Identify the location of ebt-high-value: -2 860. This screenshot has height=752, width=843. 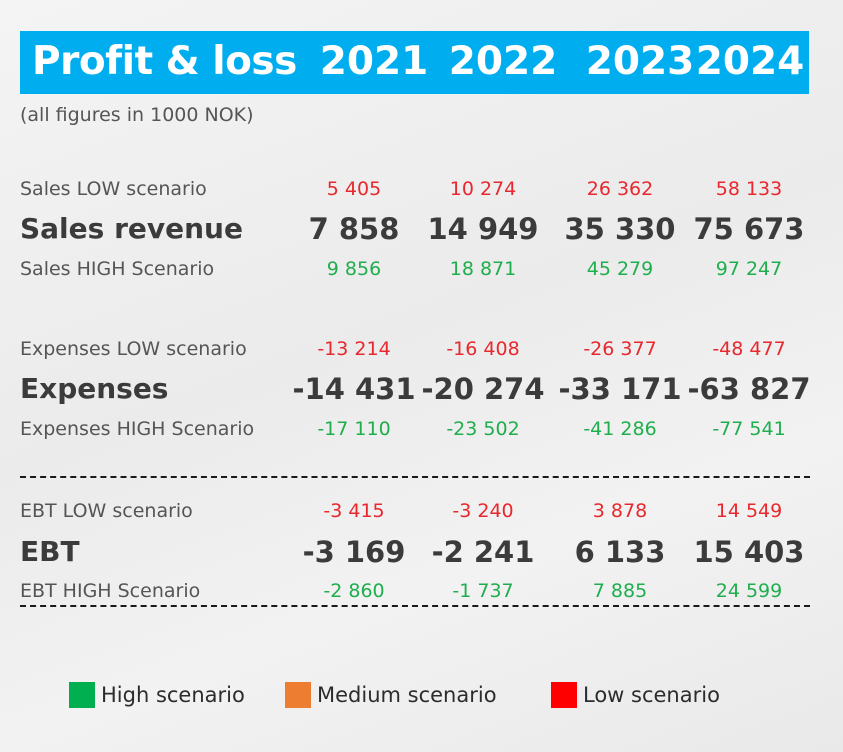
(354, 591).